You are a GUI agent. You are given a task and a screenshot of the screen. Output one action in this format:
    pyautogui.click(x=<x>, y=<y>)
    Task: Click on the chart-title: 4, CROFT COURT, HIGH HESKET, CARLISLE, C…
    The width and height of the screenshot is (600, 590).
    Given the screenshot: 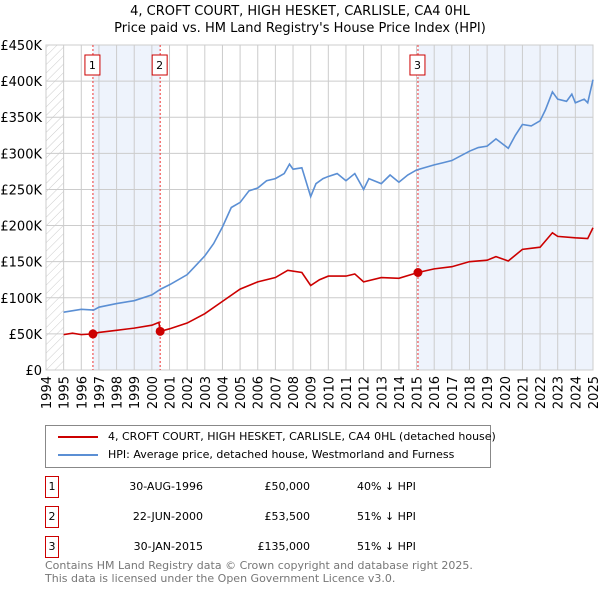 What is the action you would take?
    pyautogui.click(x=300, y=11)
    